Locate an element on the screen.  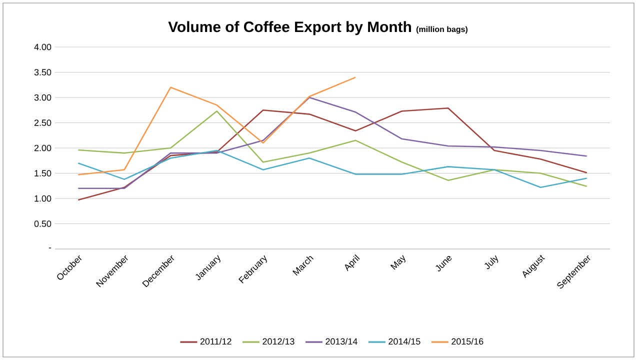
y-tick-label: 0.50 is located at coordinates (43, 223).